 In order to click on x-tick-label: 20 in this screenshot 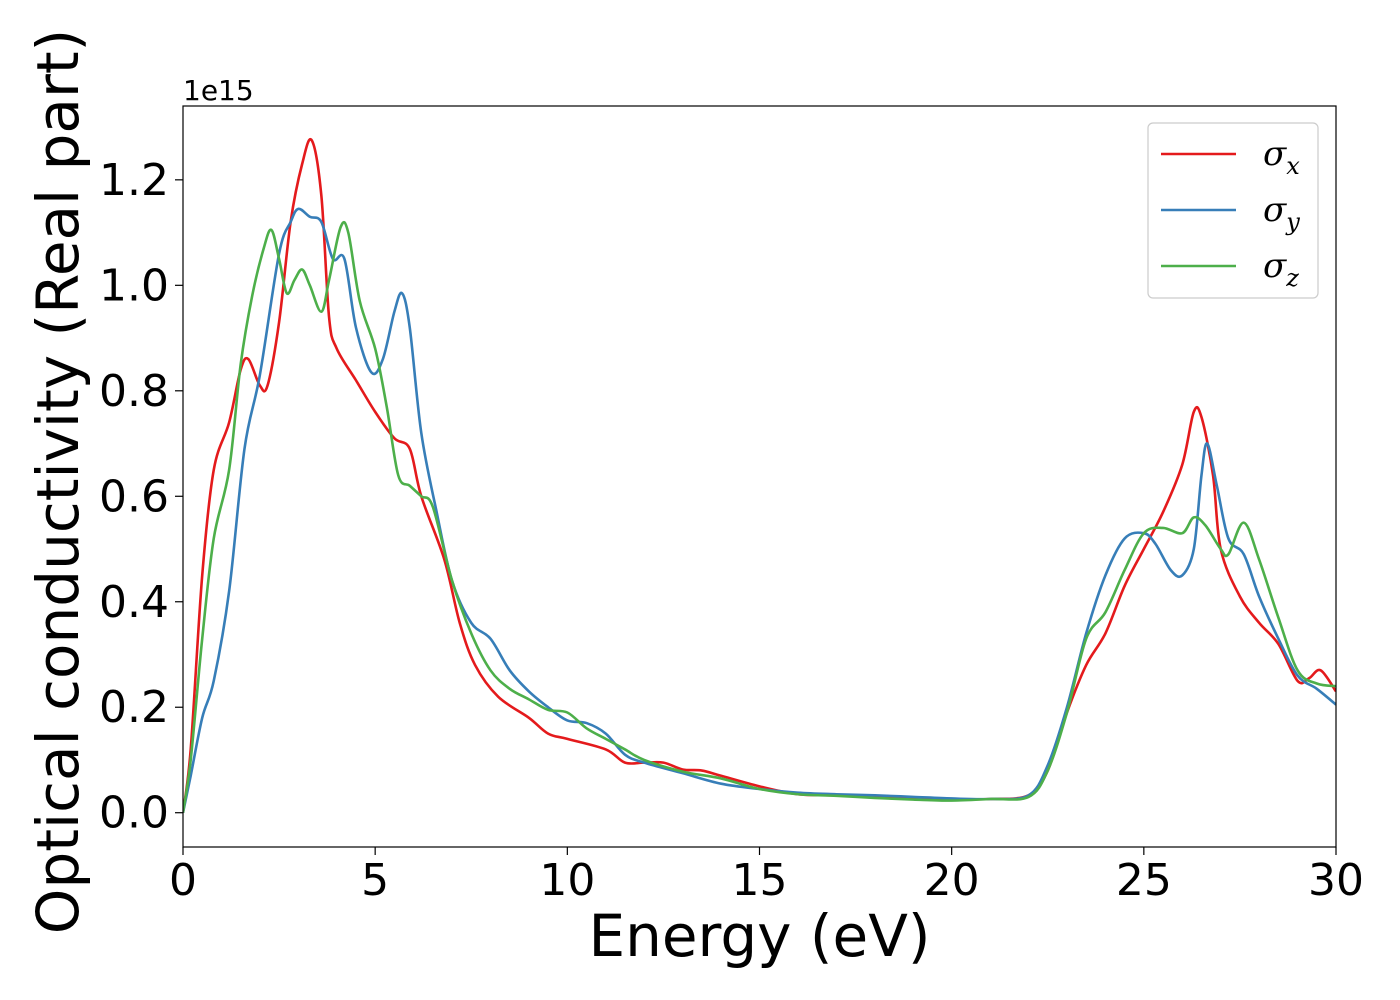, I will do `click(952, 880)`.